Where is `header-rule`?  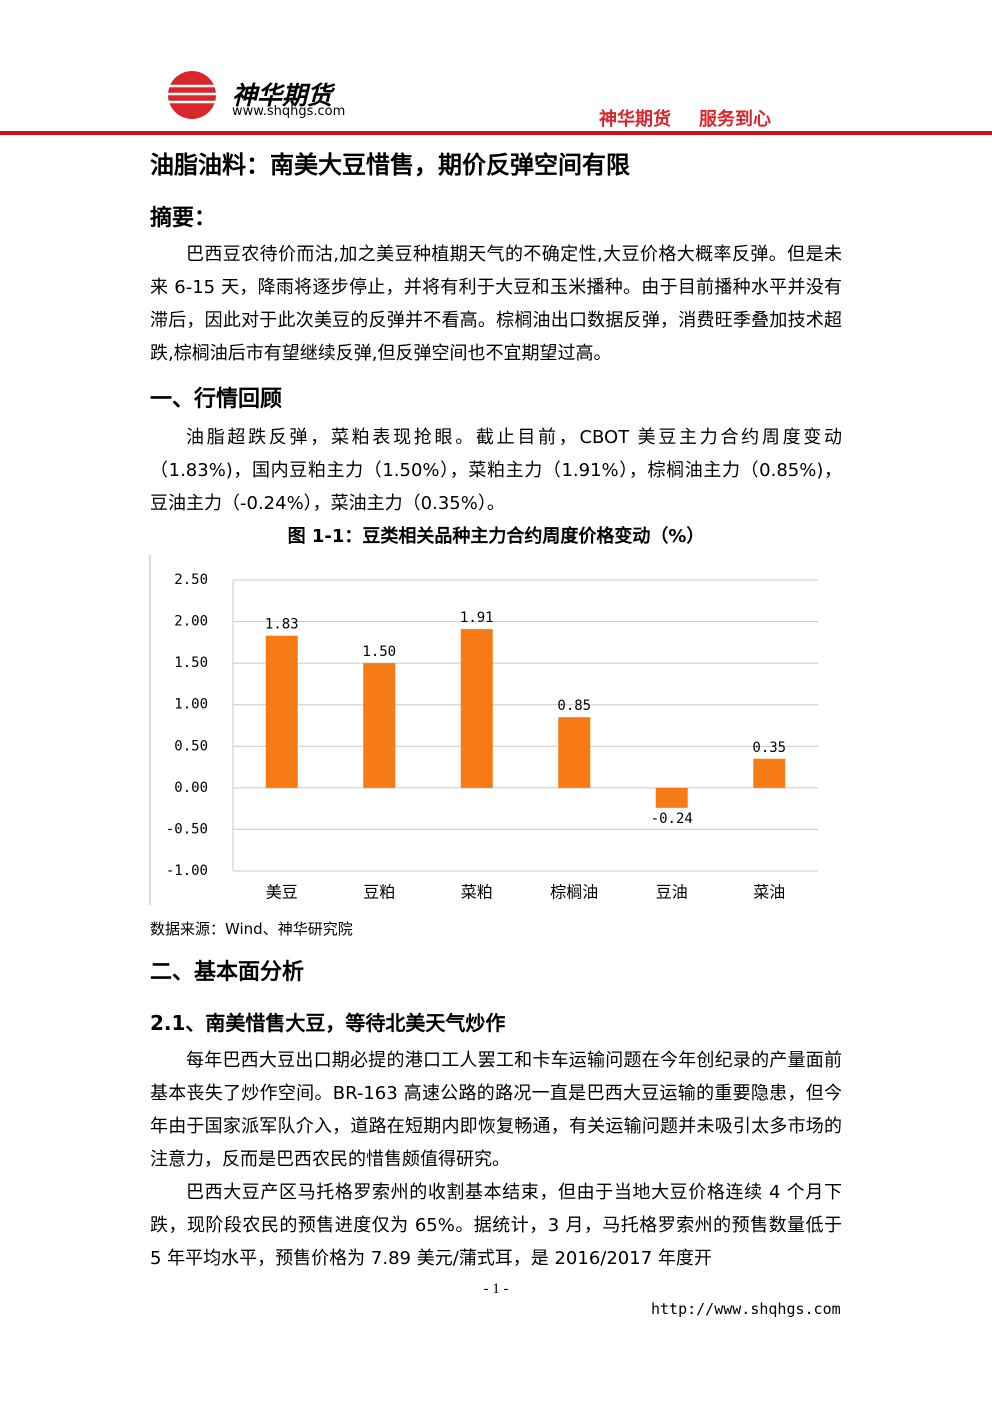 header-rule is located at coordinates (496, 133).